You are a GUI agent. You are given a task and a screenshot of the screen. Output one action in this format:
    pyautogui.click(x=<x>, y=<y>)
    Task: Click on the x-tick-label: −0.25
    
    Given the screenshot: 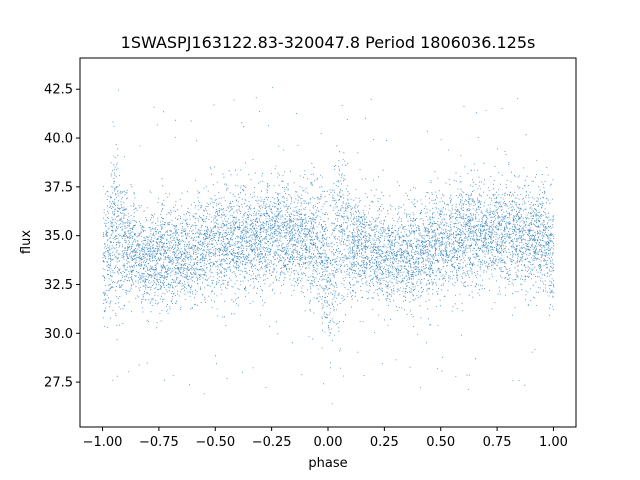 What is the action you would take?
    pyautogui.click(x=272, y=442)
    